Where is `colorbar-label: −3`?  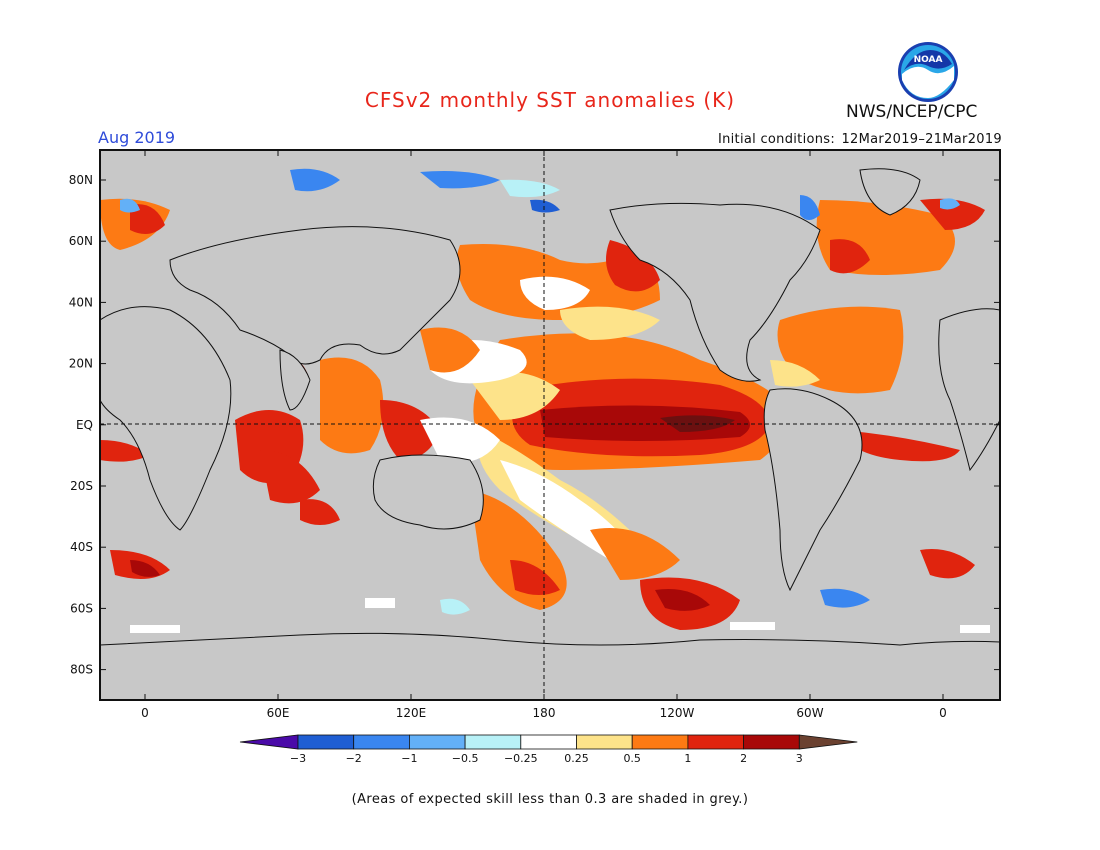 colorbar-label: −3 is located at coordinates (298, 758).